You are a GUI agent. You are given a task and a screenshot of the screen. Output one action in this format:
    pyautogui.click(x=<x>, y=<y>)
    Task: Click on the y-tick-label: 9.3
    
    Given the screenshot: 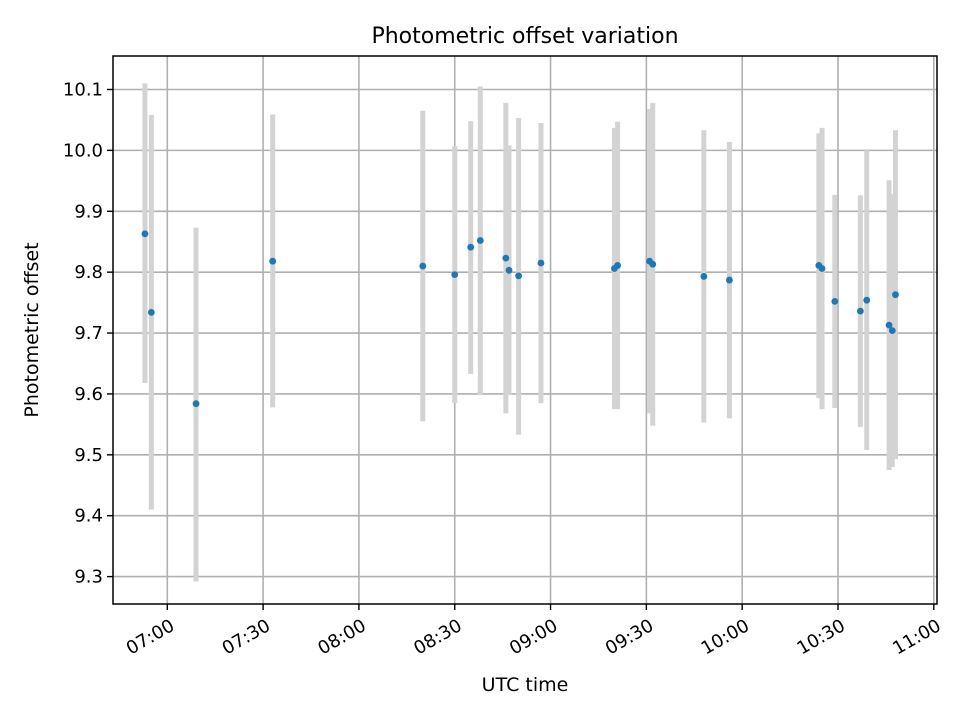 What is the action you would take?
    pyautogui.click(x=88, y=577)
    